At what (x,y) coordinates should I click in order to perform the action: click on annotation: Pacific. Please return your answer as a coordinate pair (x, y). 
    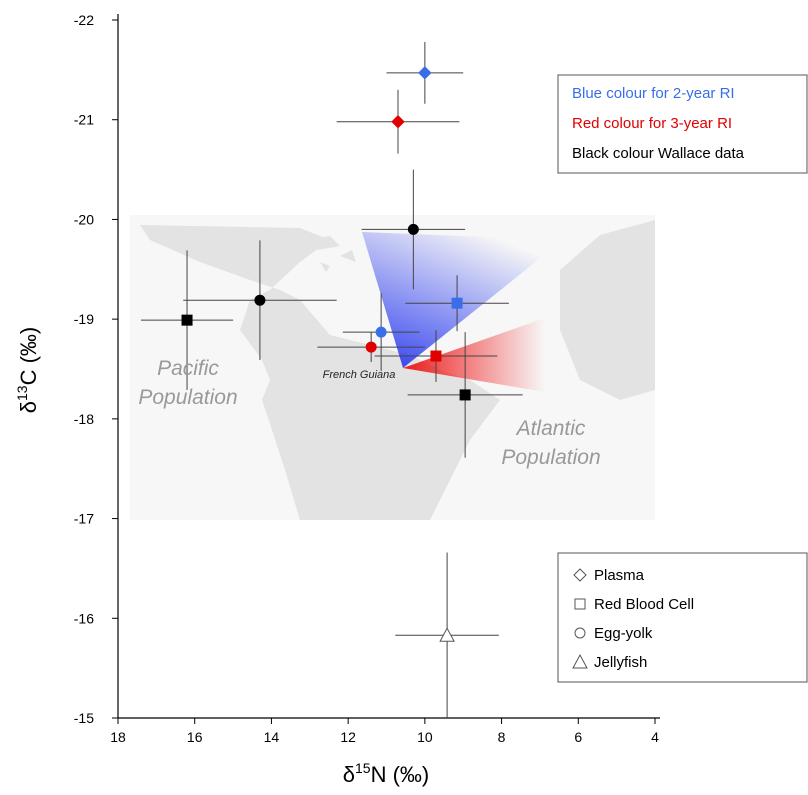
    Looking at the image, I should click on (188, 368).